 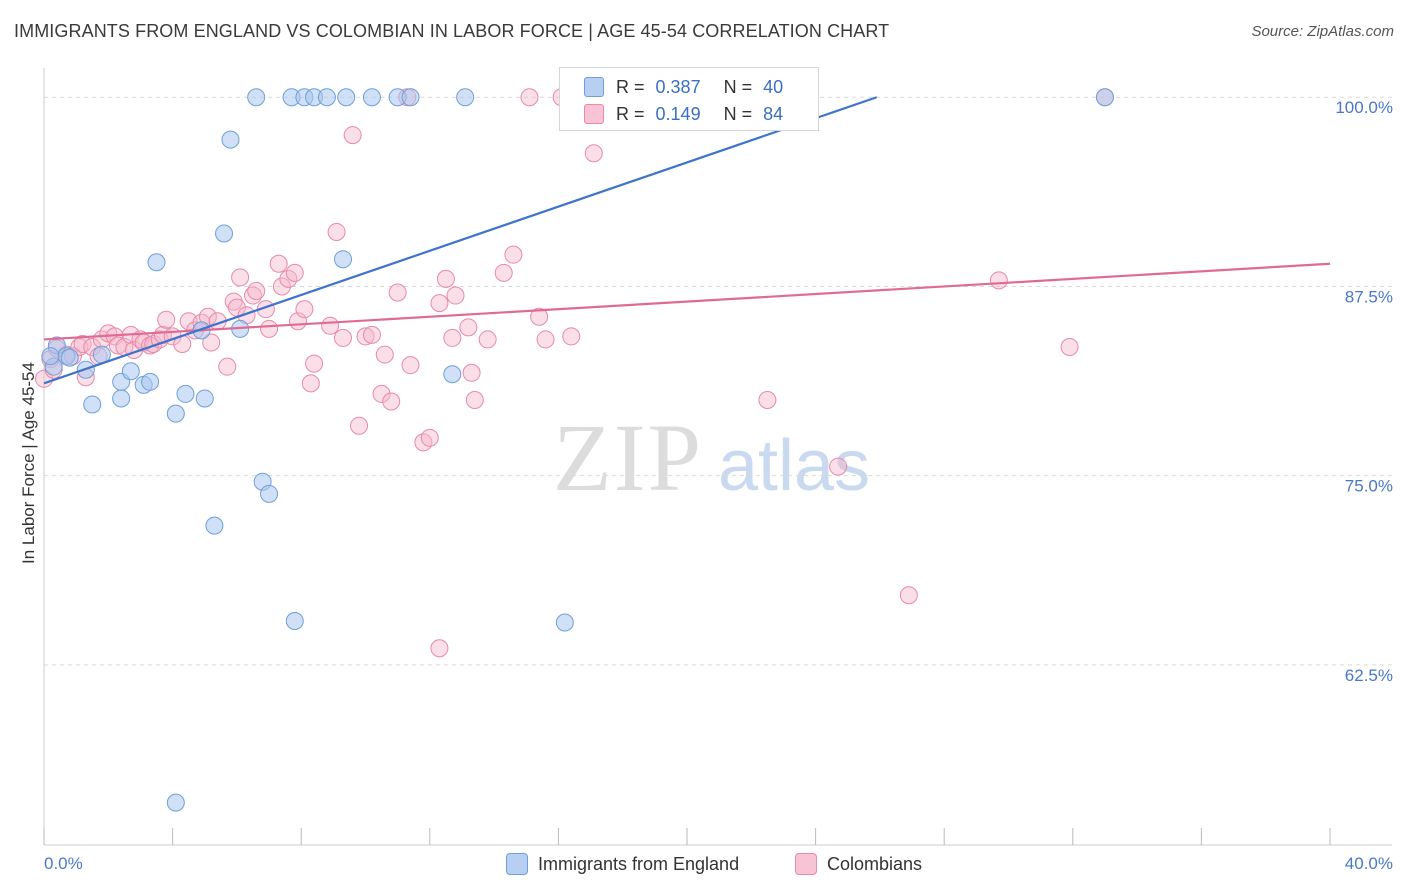 I want to click on y-tick-label-3: 100.0%, so click(x=1364, y=107).